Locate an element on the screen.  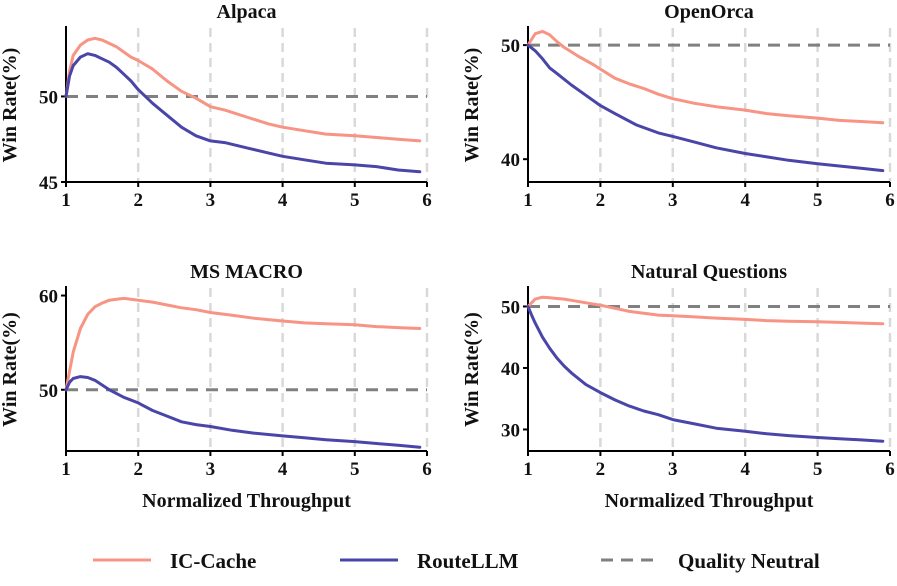
panel-title: Natural Questions is located at coordinates (709, 272).